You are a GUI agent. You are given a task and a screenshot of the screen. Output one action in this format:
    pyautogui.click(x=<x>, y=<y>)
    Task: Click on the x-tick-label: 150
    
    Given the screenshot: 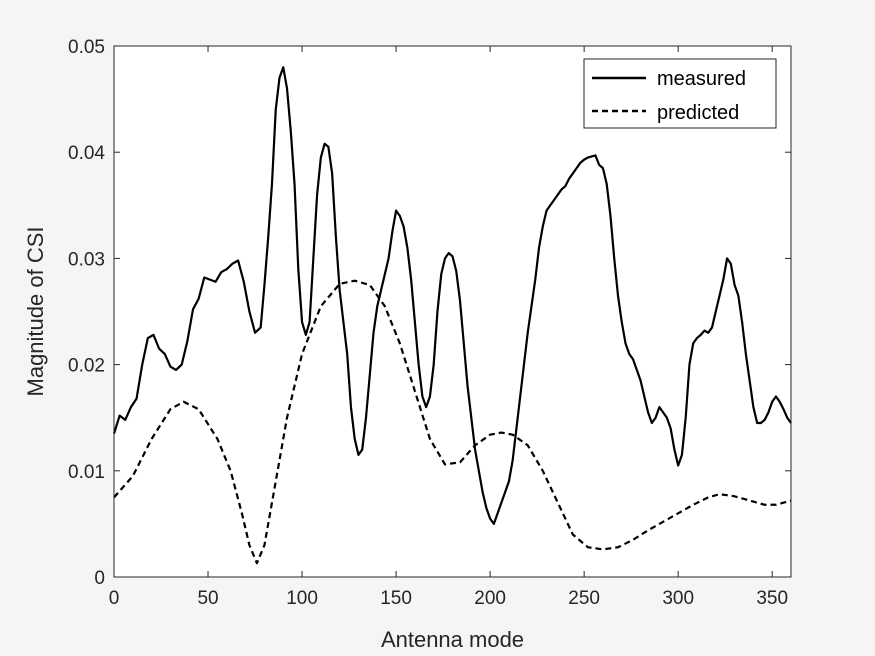 What is the action you would take?
    pyautogui.click(x=396, y=598)
    